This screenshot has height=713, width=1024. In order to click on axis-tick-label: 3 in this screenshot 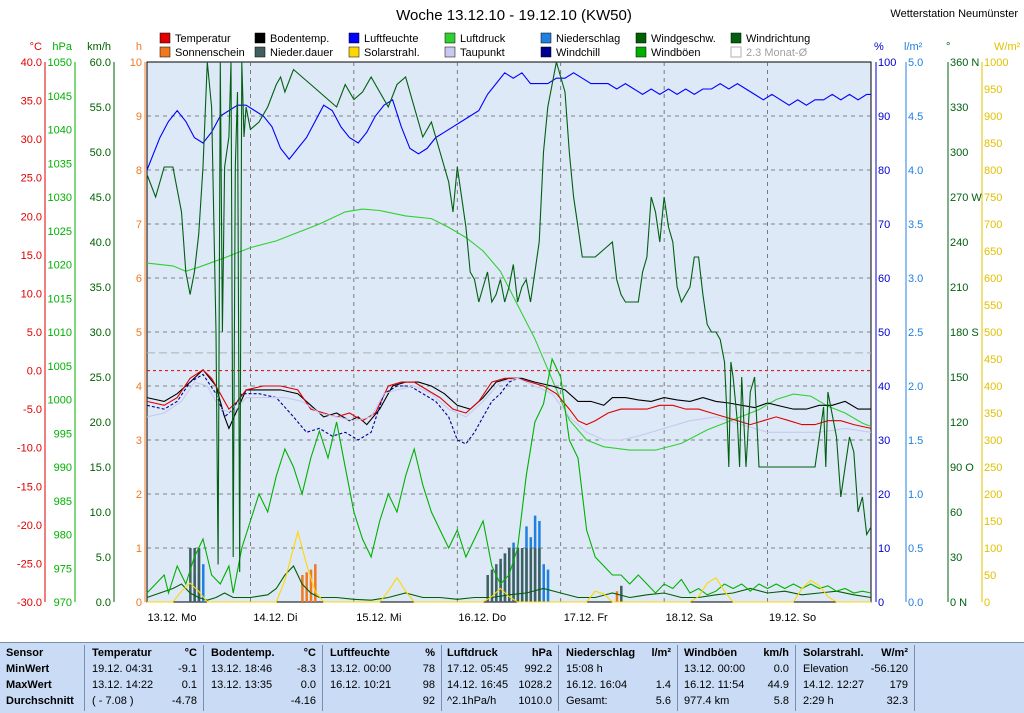, I will do `click(139, 441)`.